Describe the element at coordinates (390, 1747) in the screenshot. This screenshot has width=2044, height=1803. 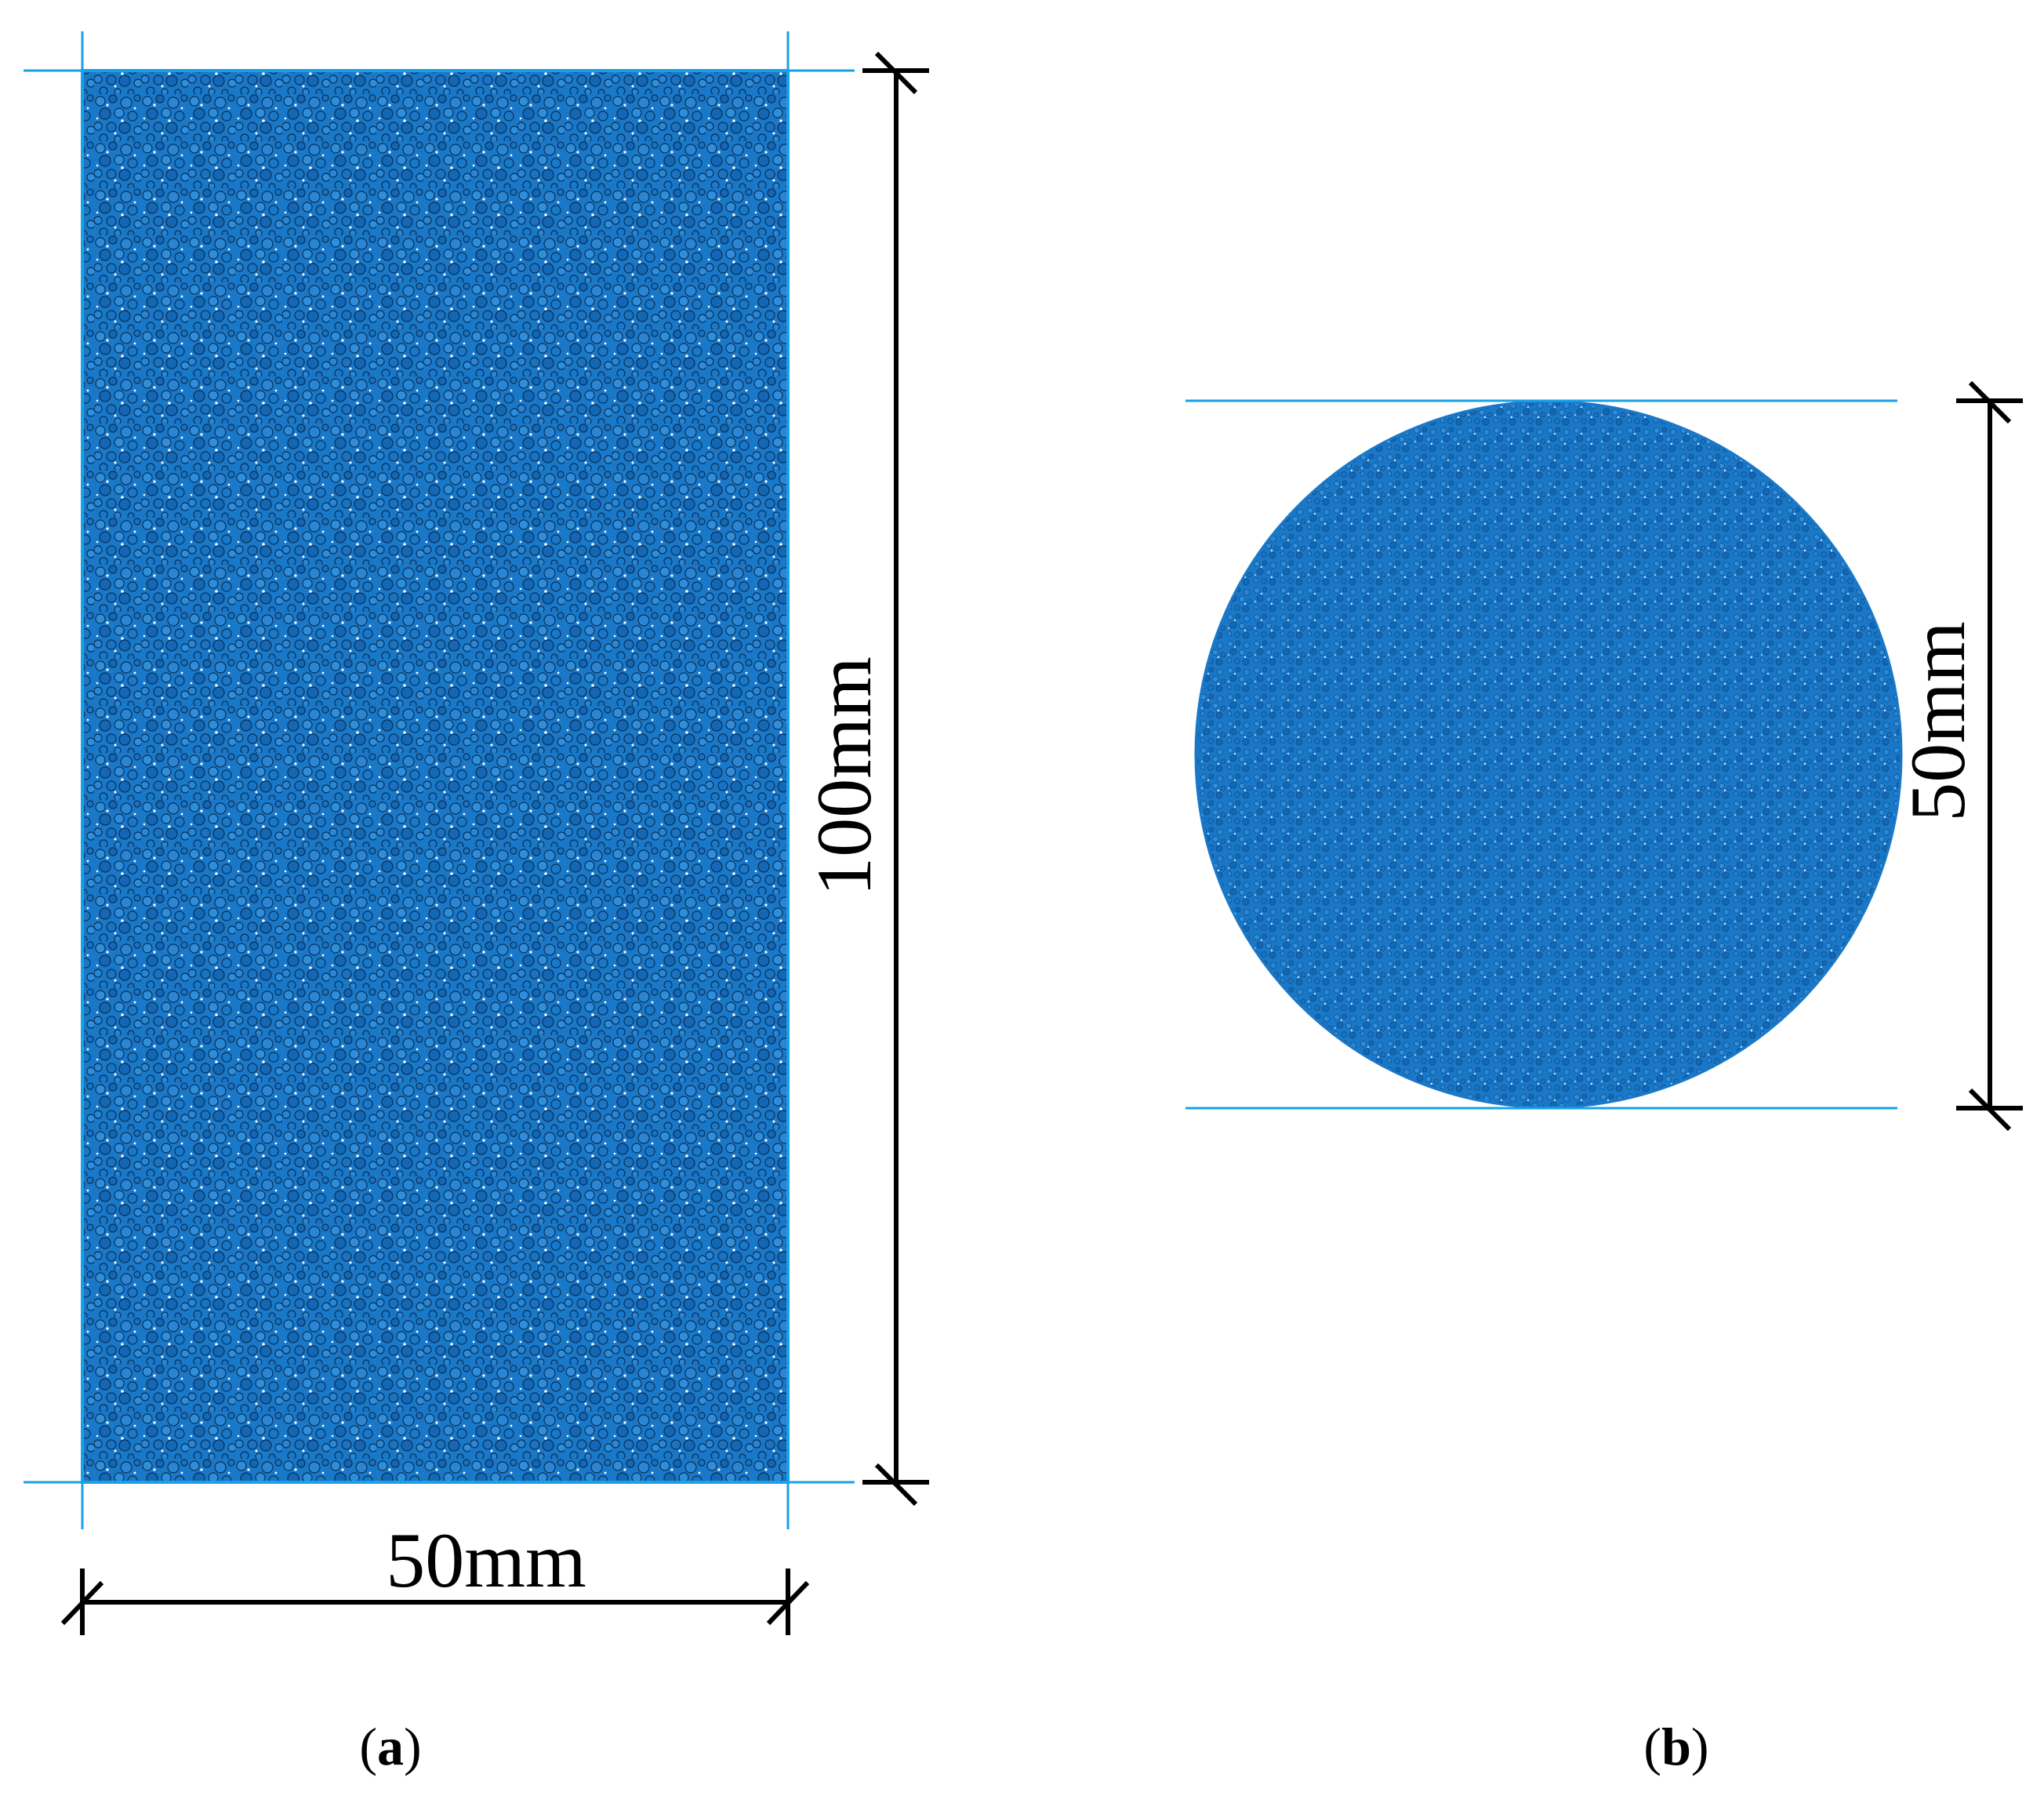
I see `caption-a: (a)` at that location.